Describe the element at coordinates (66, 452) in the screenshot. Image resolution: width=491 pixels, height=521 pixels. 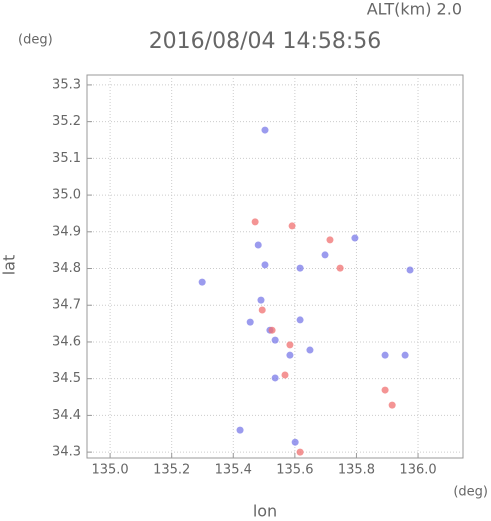
I see `y-tick-label: 34.3` at that location.